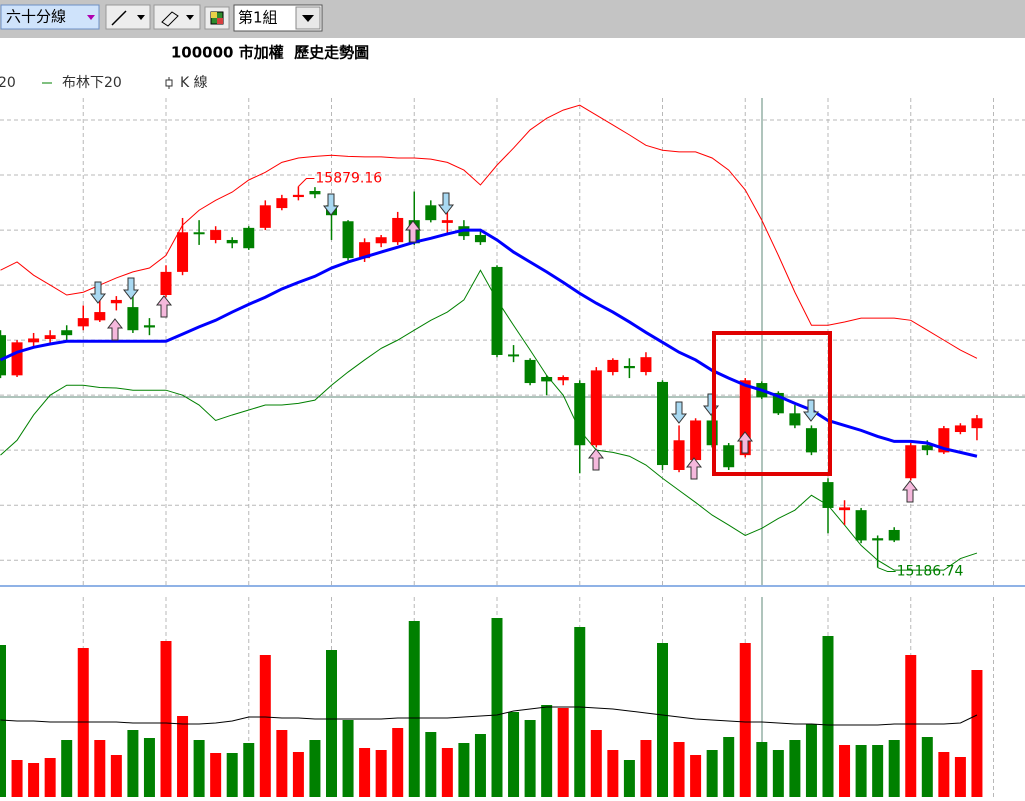 This screenshot has height=801, width=1025. Describe the element at coordinates (214, 15) in the screenshot. I see `layout-icon` at that location.